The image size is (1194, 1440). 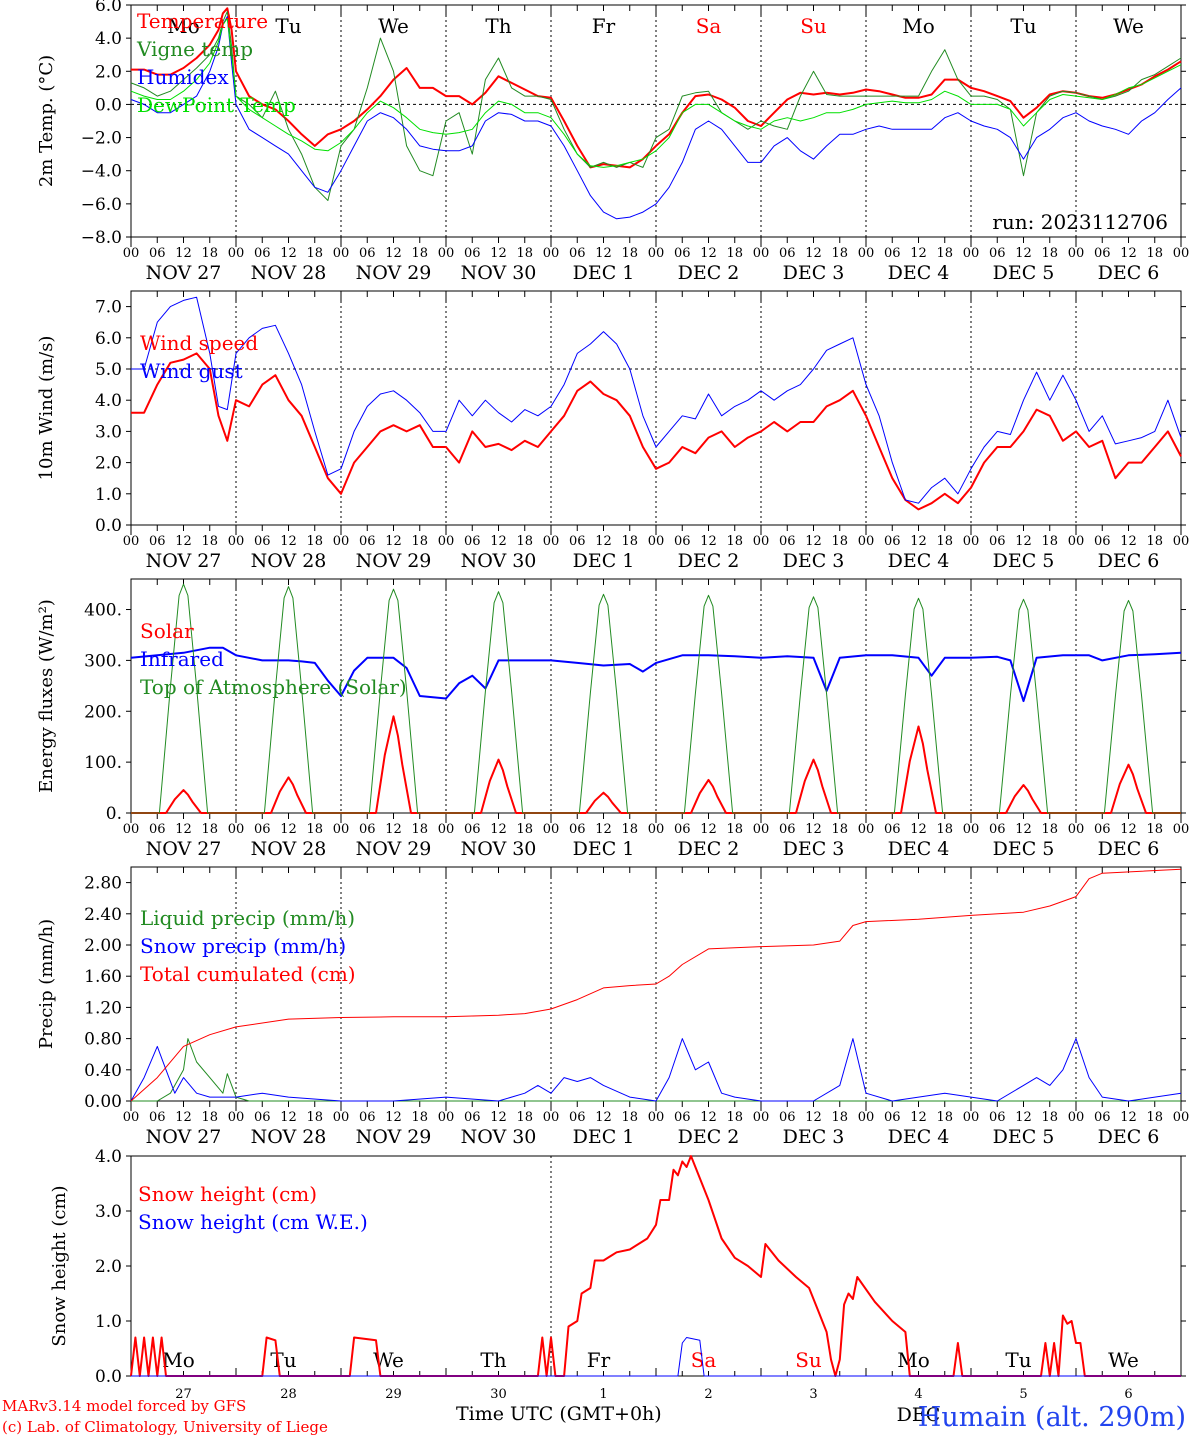 What do you see at coordinates (919, 849) in the screenshot?
I see `day-label: DEC 4` at bounding box center [919, 849].